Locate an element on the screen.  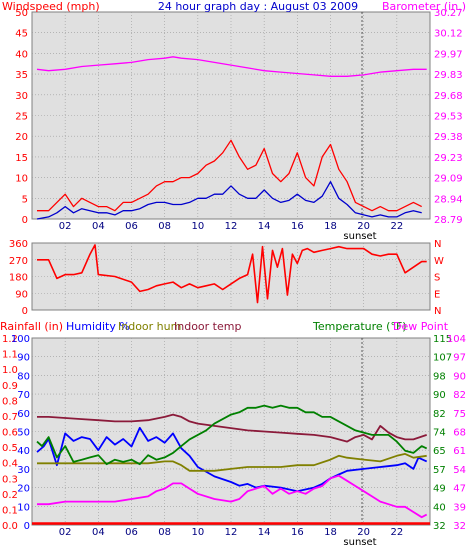
barometer-axis-title: Barometer (in.) is located at coordinates (424, 6).